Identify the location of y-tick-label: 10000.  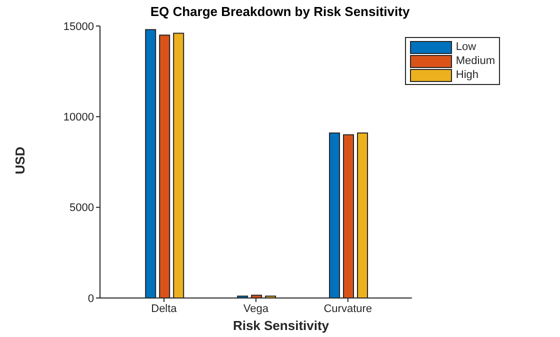
(78, 118).